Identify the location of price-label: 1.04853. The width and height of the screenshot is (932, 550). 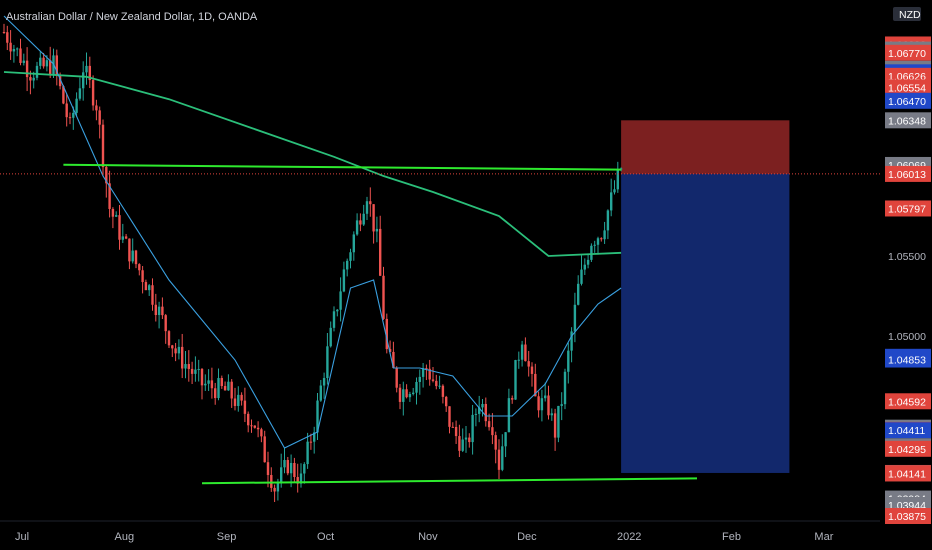
(907, 361).